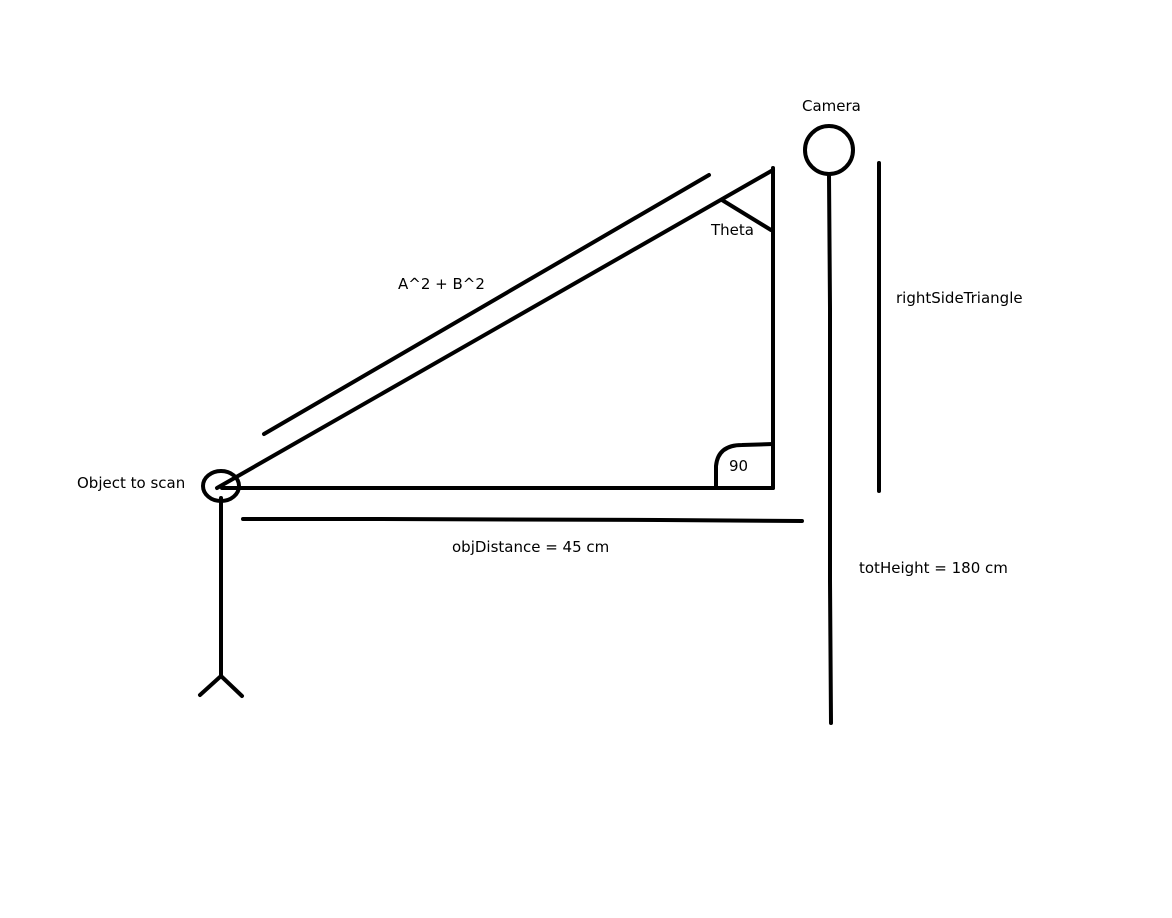 The width and height of the screenshot is (1172, 918). I want to click on tot-height-label: totHeight = 180 cm, so click(933, 568).